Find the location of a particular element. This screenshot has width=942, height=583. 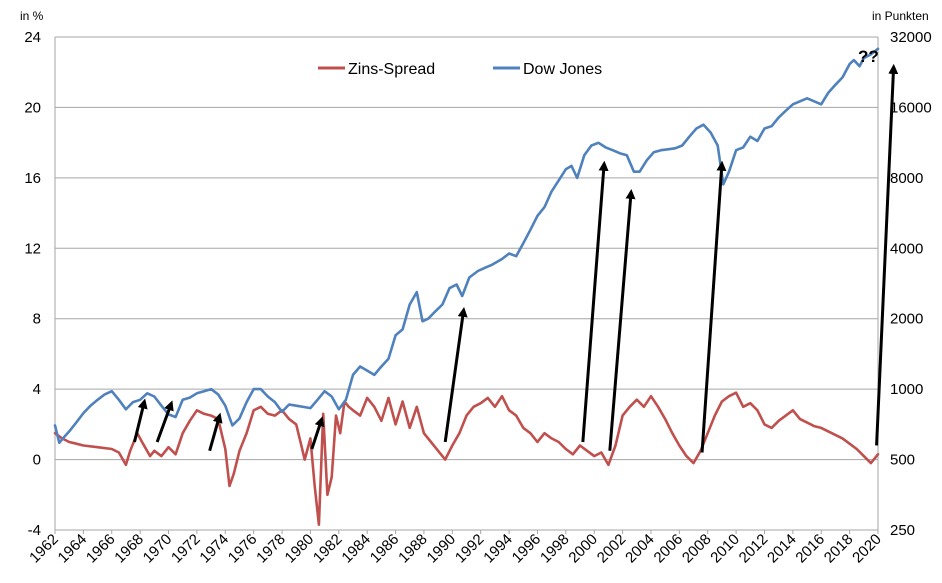

right-tick-label: 32000 is located at coordinates (911, 37).